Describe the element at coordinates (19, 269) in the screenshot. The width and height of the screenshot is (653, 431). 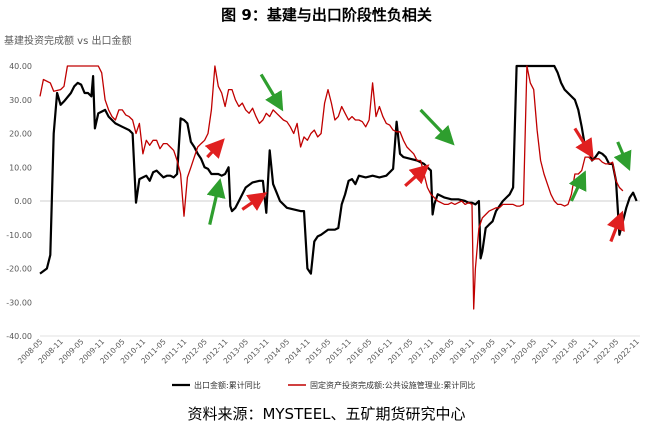
I see `y-tick-label: -20.00` at that location.